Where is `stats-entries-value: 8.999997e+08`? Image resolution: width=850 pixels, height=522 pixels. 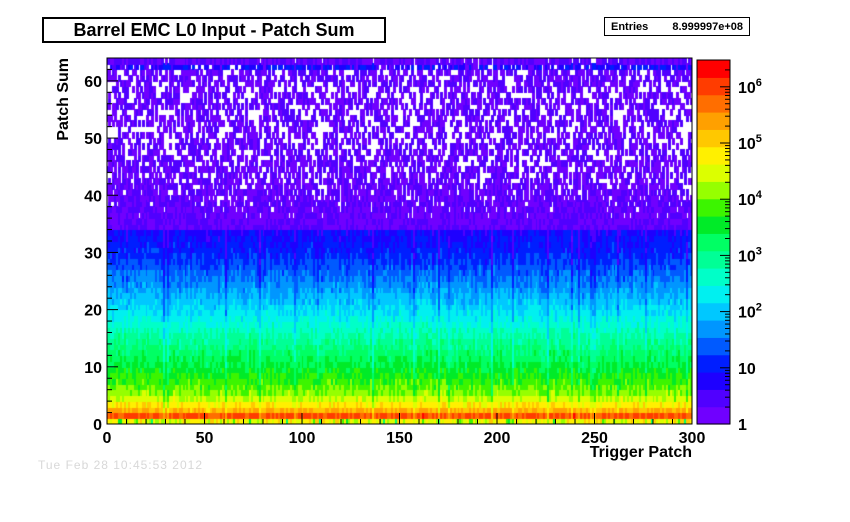
stats-entries-value: 8.999997e+08 is located at coordinates (707, 26).